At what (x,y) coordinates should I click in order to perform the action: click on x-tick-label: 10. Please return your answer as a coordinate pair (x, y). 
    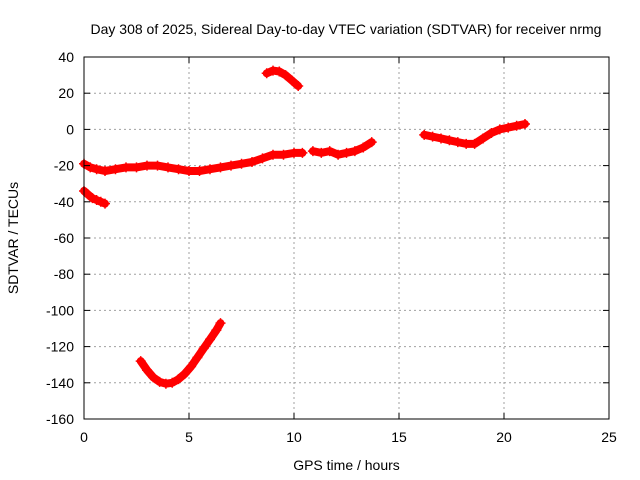
    Looking at the image, I should click on (294, 437).